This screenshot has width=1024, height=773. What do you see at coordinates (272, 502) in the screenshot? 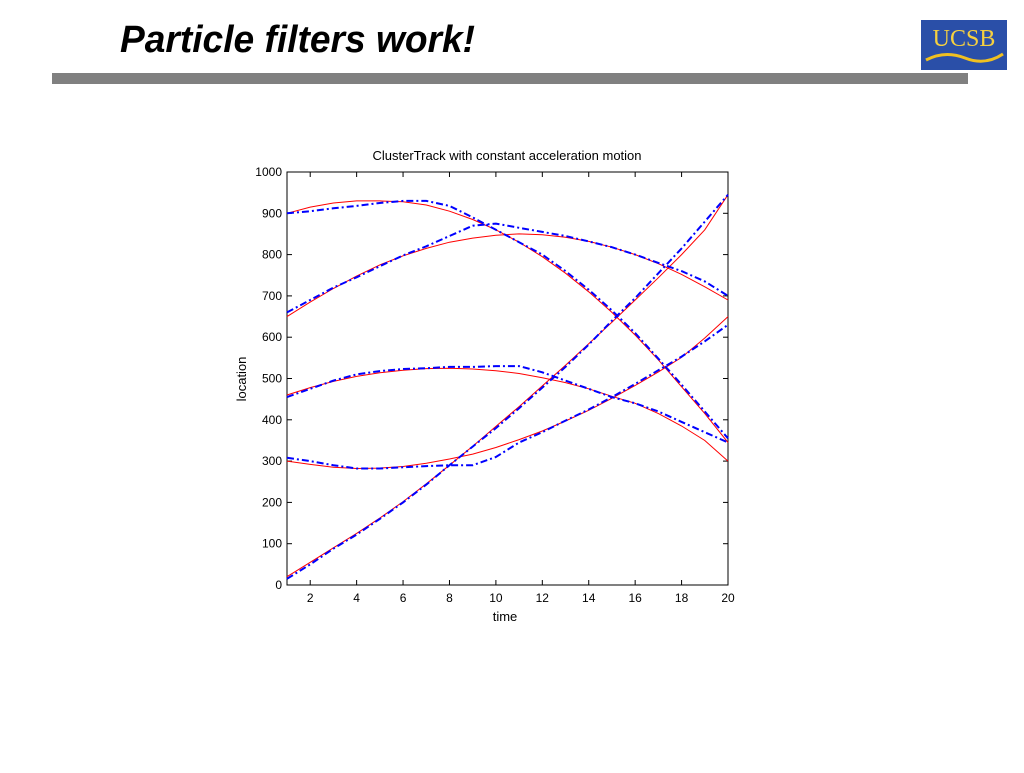
I see `y-tick-label: 200` at bounding box center [272, 502].